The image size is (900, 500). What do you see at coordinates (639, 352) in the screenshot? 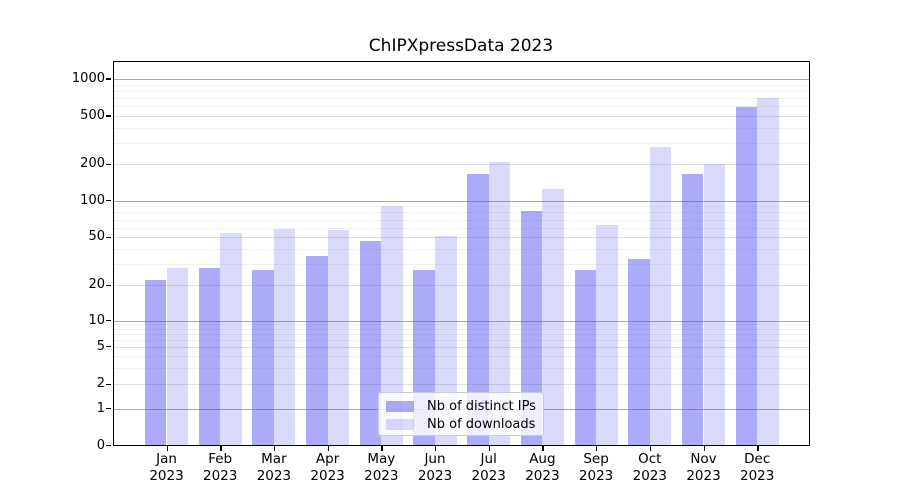
I see `bar-distinct-ips-oct` at bounding box center [639, 352].